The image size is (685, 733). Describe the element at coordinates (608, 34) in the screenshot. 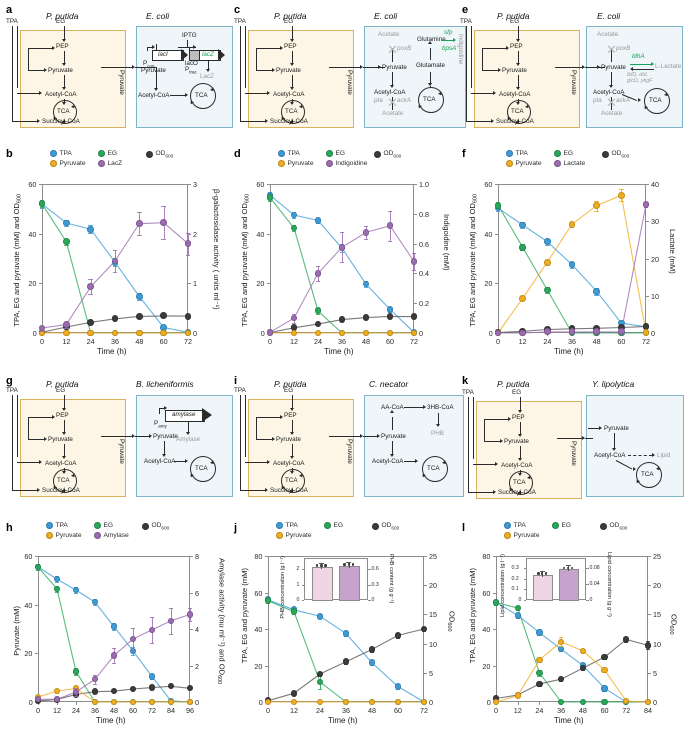

I see `node-acetate-top: Acetate` at that location.